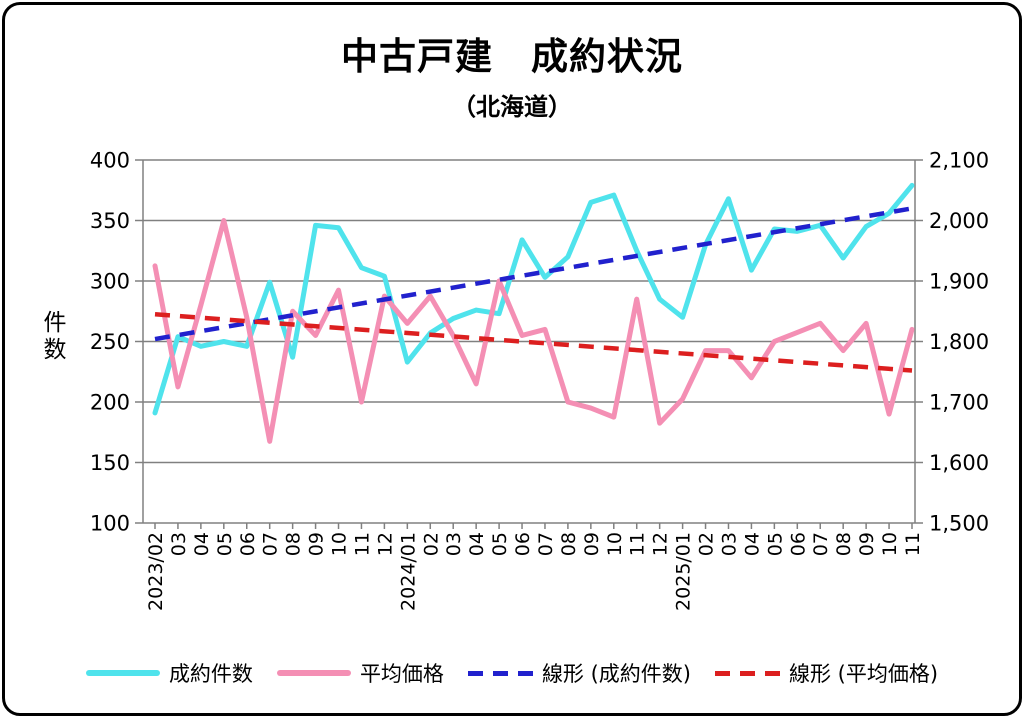 The image size is (1024, 718). What do you see at coordinates (55, 350) in the screenshot?
I see `svg-text: 数` at bounding box center [55, 350].